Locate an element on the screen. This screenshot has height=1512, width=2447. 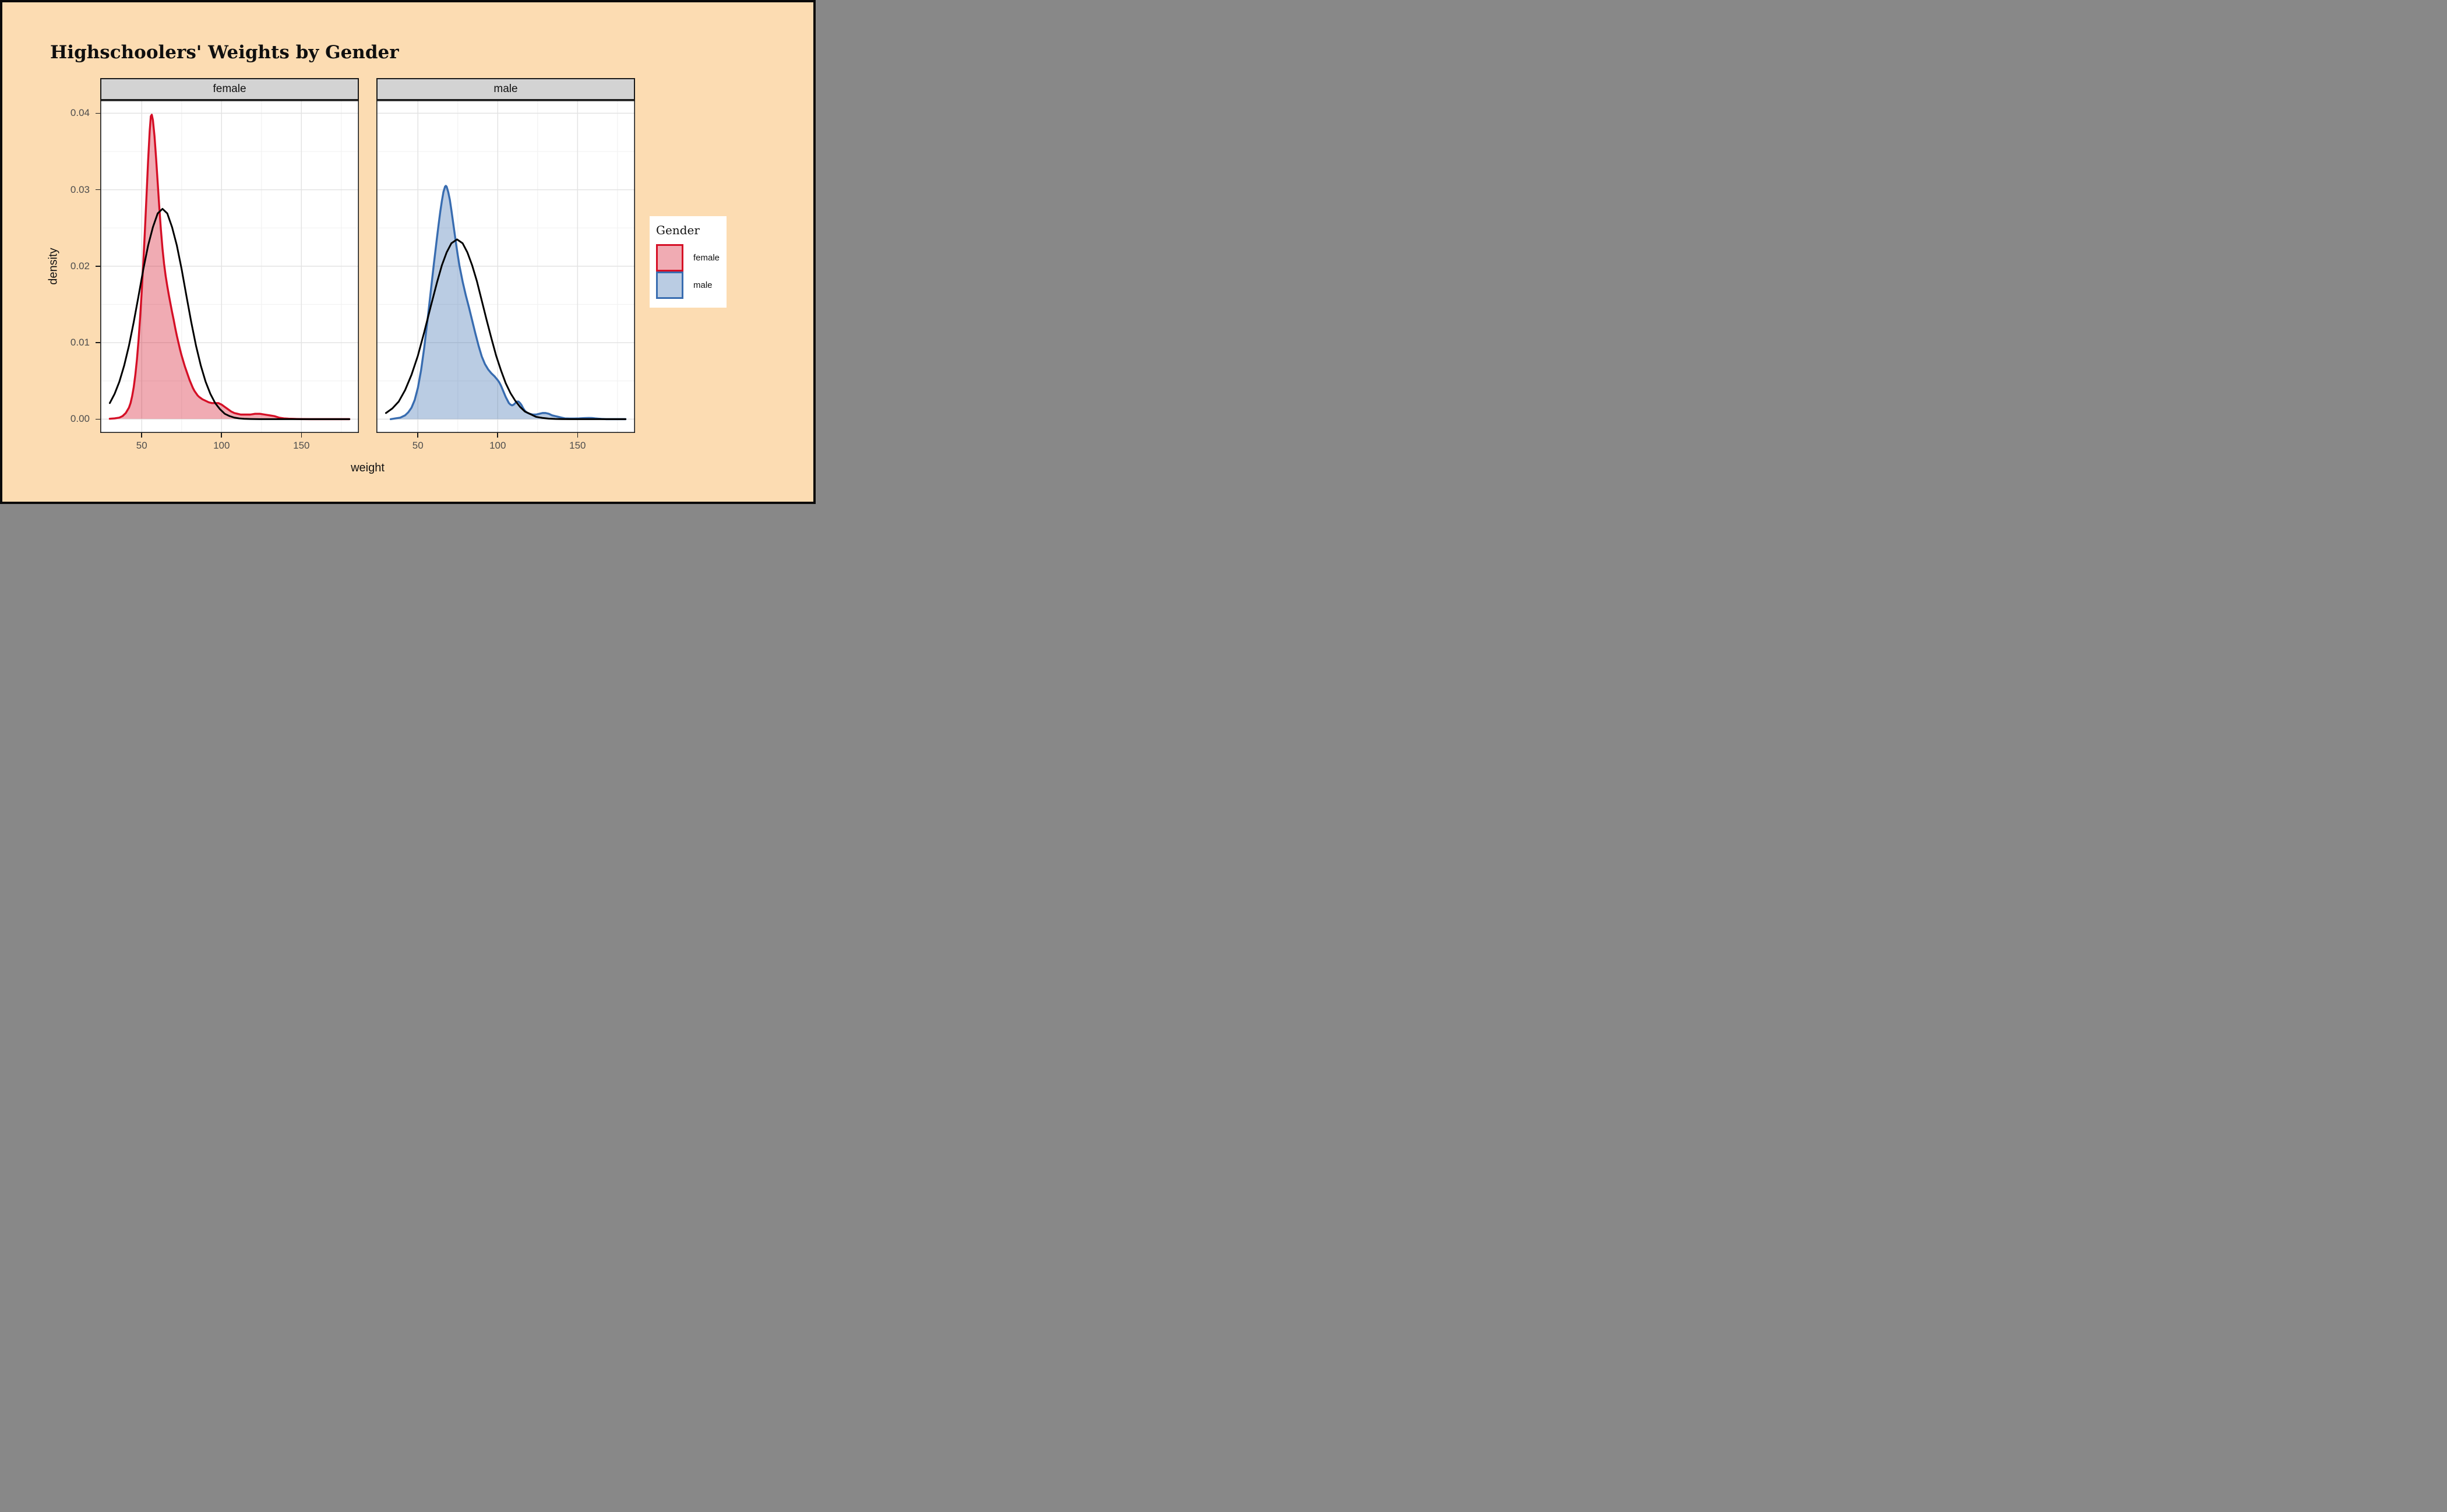
kde-area-female is located at coordinates (230, 267).